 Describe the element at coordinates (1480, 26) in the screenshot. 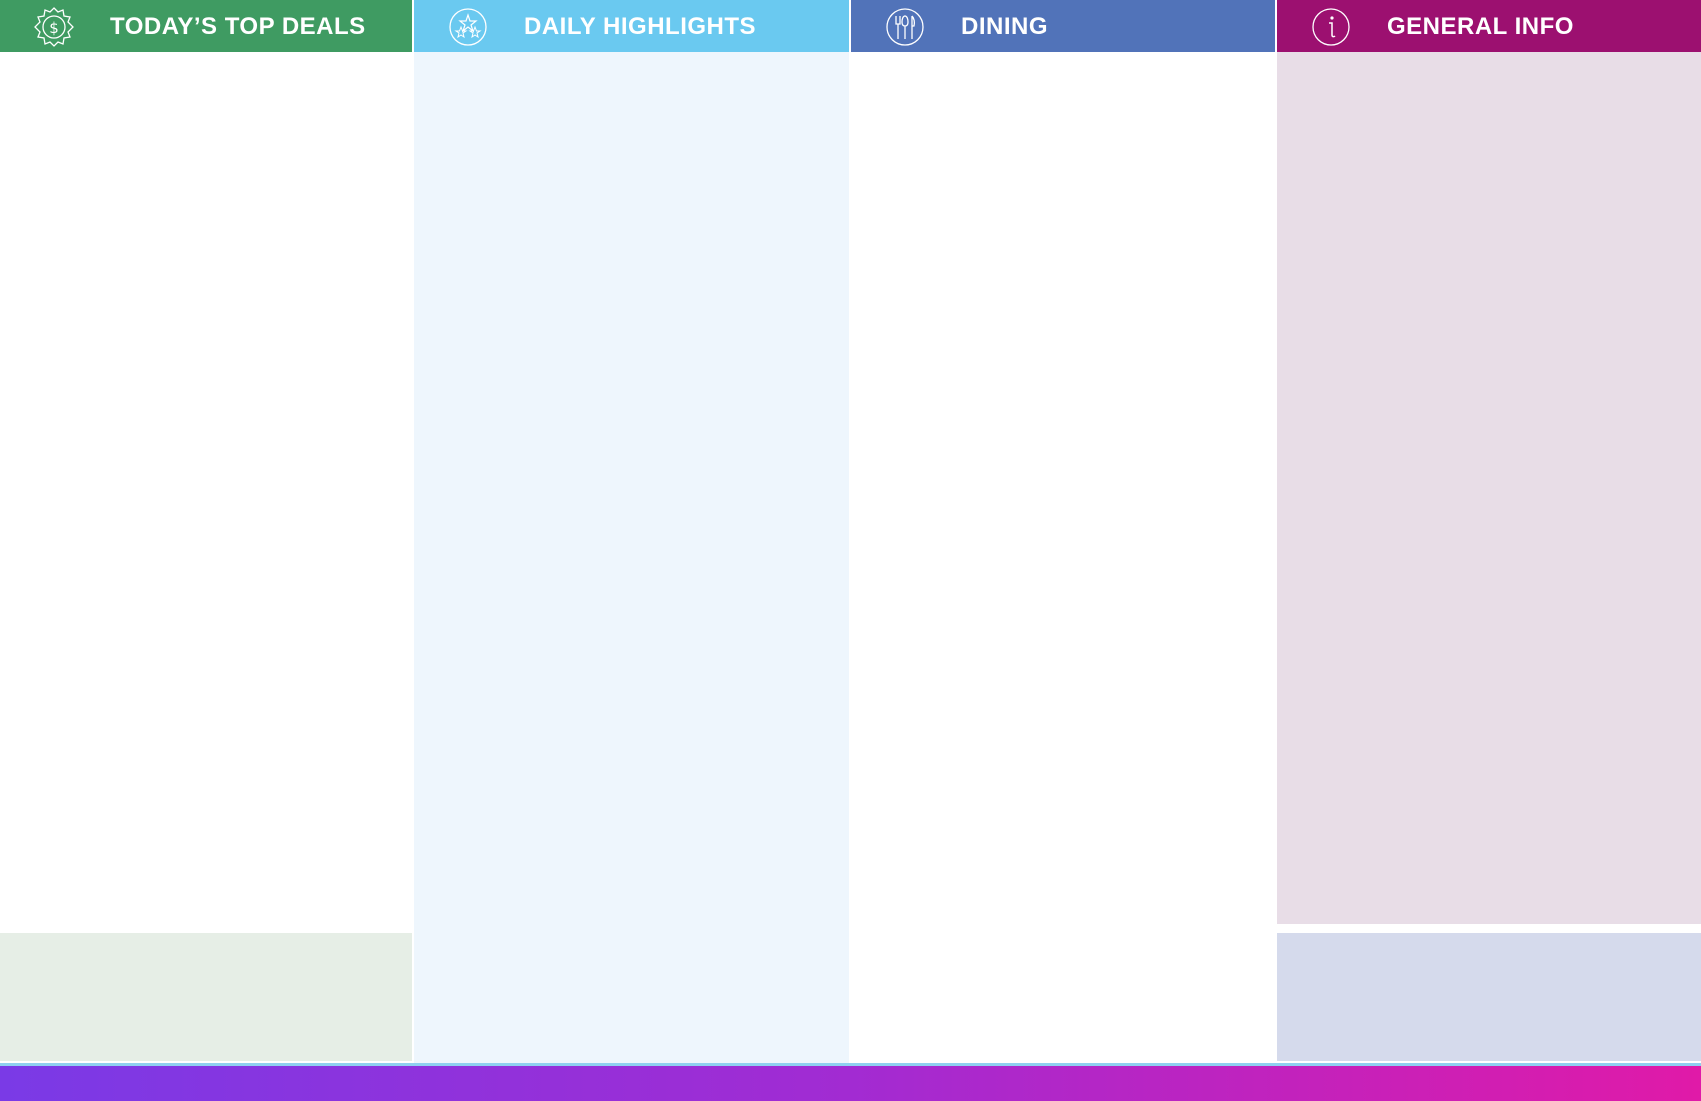

I see `column-title: GENERAL INFO` at that location.